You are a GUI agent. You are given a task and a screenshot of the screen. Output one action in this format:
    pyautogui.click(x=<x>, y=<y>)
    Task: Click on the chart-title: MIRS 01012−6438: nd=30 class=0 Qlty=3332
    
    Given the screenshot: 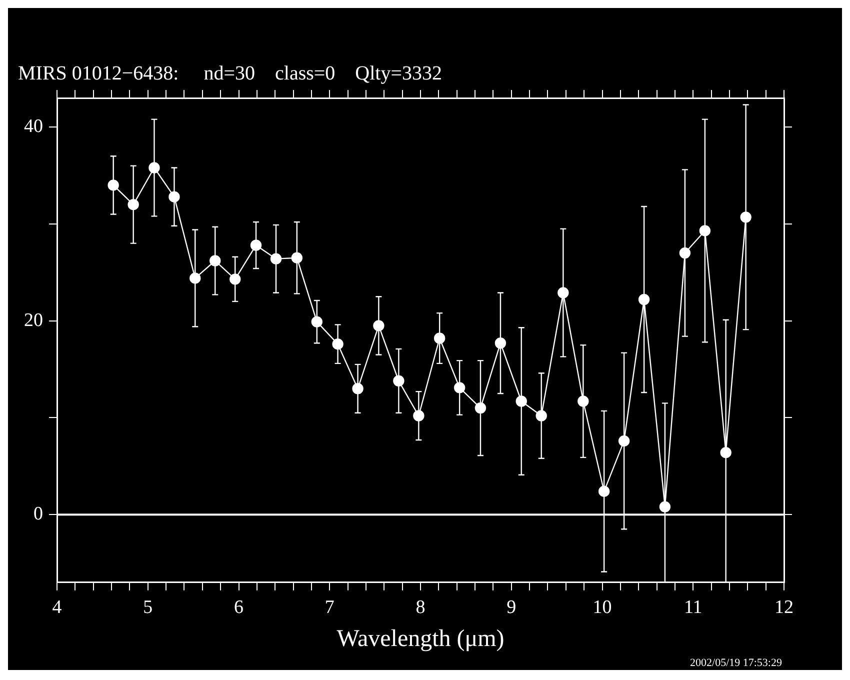 What is the action you would take?
    pyautogui.click(x=230, y=73)
    